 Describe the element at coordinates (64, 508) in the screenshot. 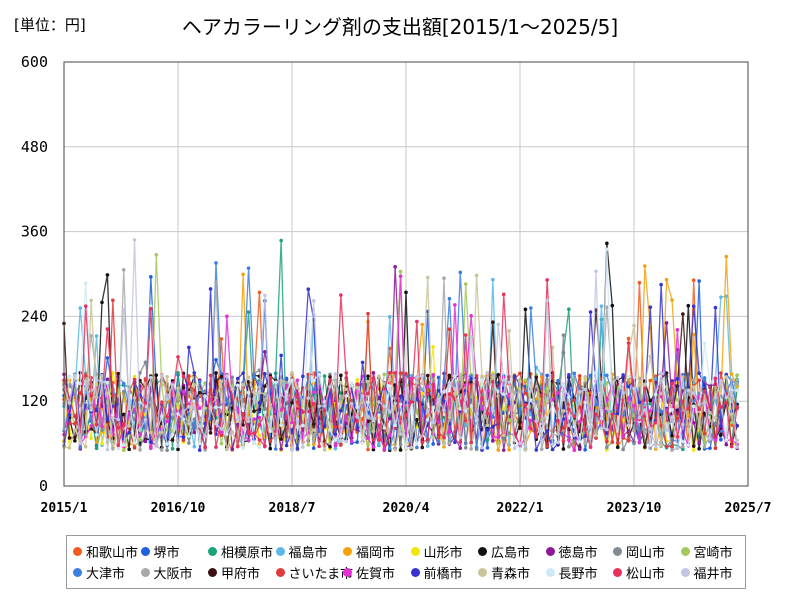

I see `x-tick-label: 2015/1` at that location.